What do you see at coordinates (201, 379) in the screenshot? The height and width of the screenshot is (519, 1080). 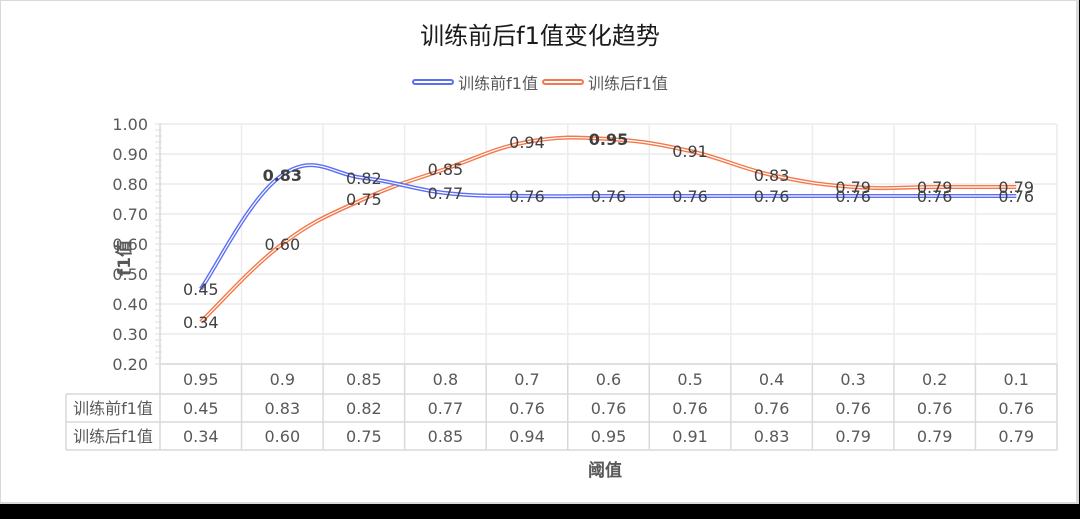 I see `x-category-label: 0.95` at bounding box center [201, 379].